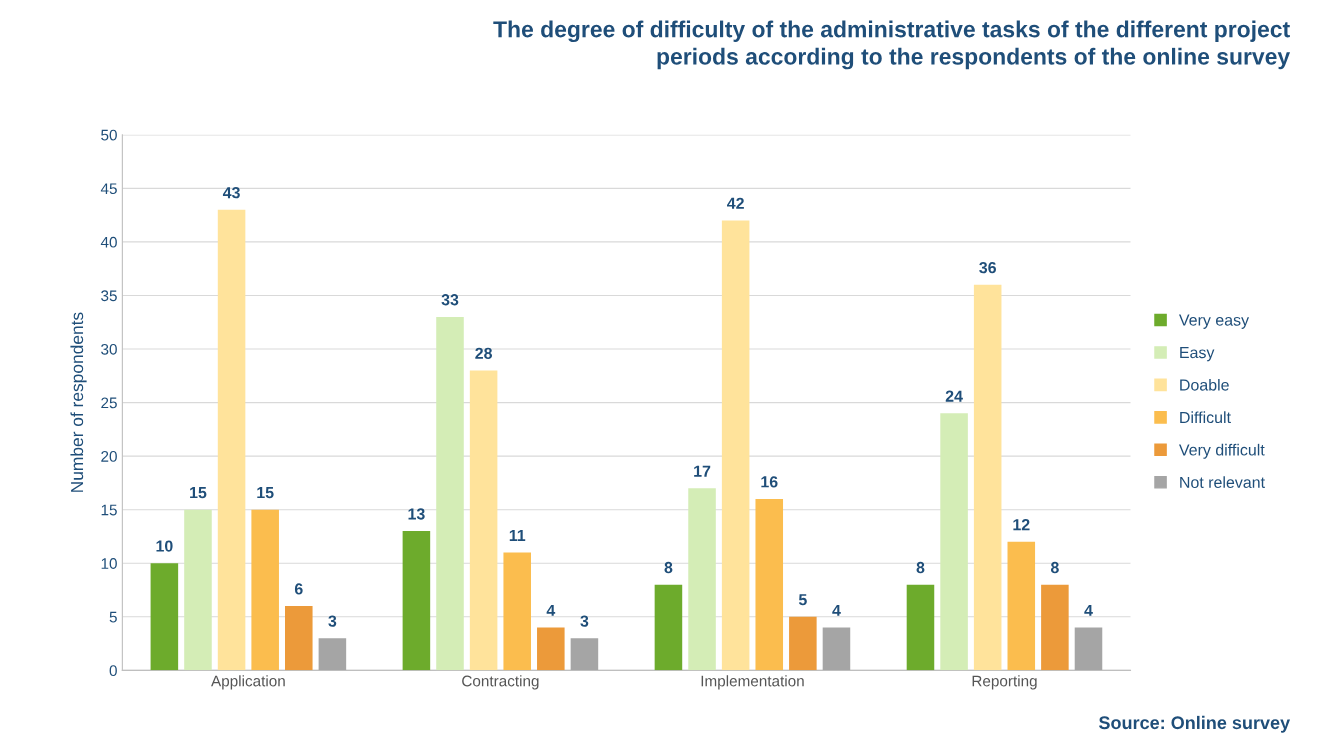  What do you see at coordinates (113, 617) in the screenshot?
I see `y-tick-label: 5` at bounding box center [113, 617].